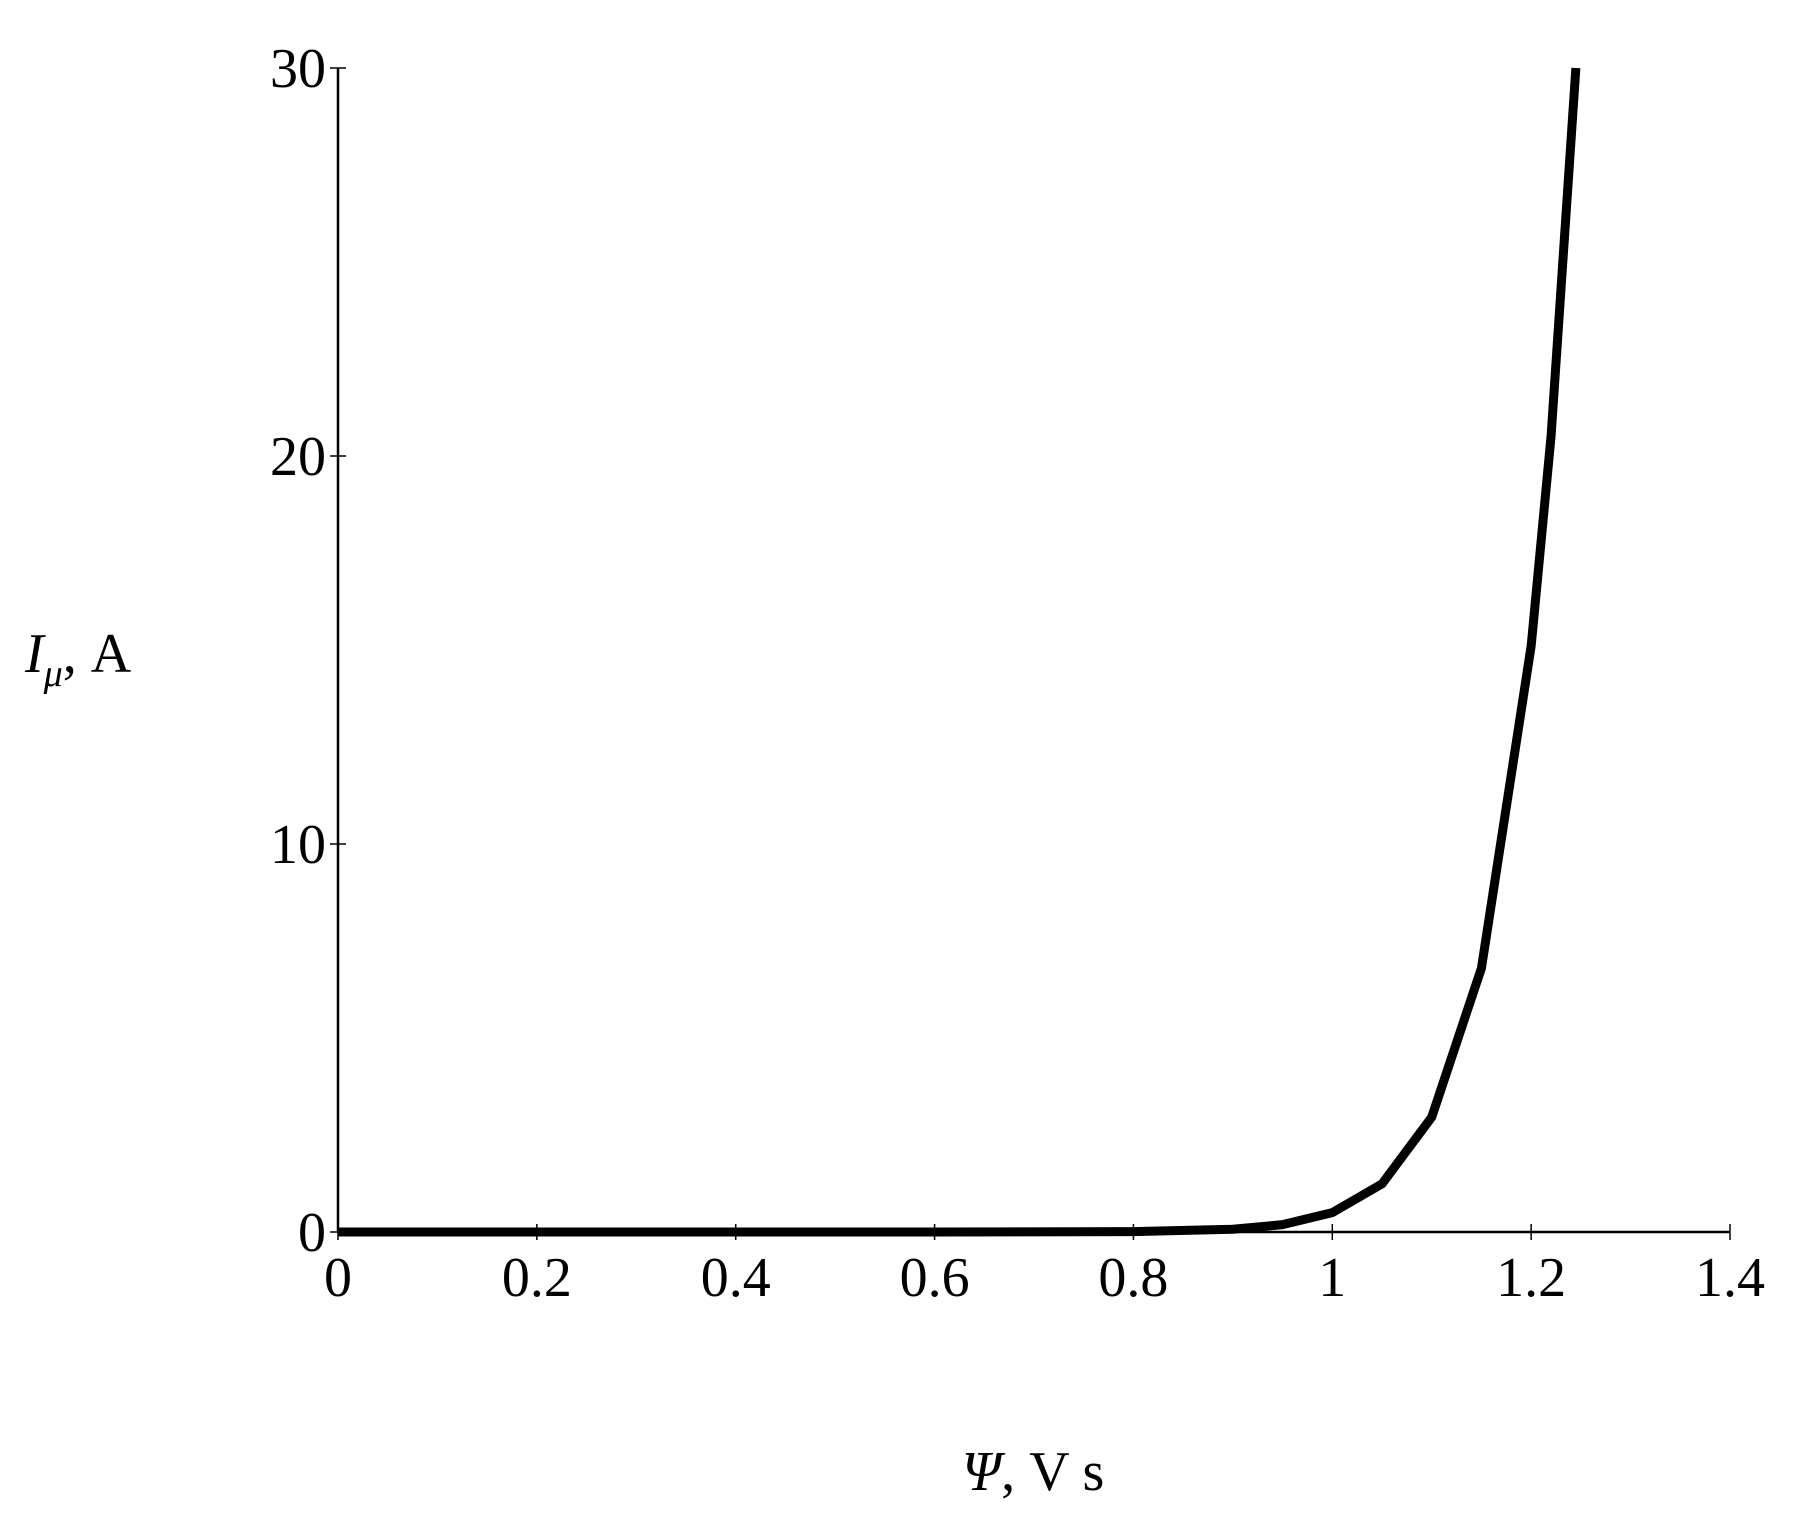 Image resolution: width=1800 pixels, height=1524 pixels. What do you see at coordinates (1332, 1278) in the screenshot?
I see `x-tick-label: 1` at bounding box center [1332, 1278].